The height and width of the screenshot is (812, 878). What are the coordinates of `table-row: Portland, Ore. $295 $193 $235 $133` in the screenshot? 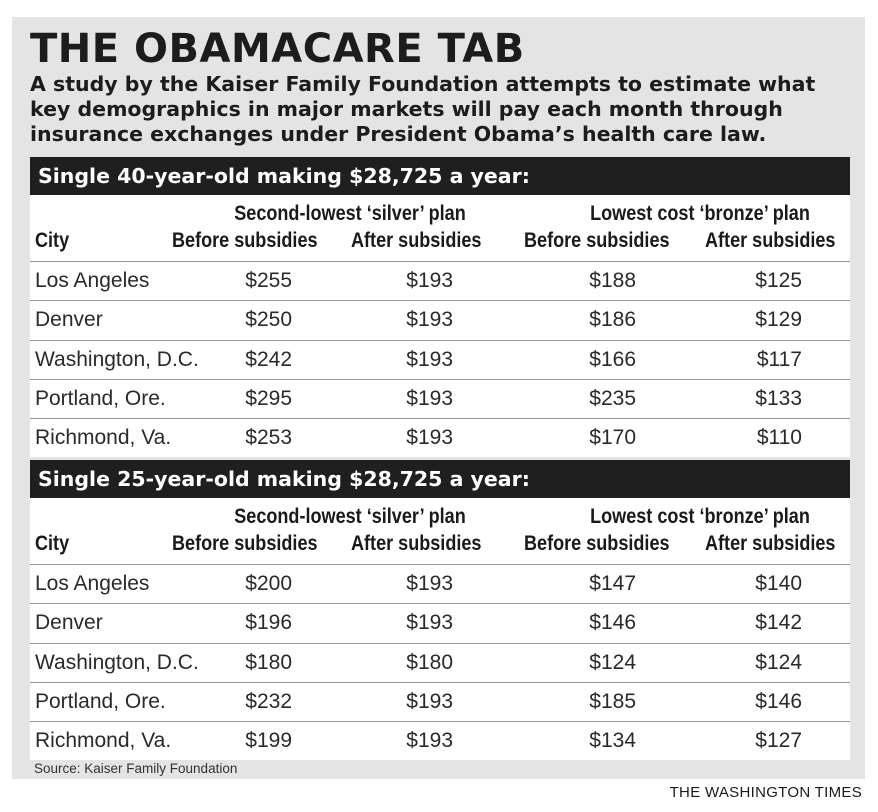 It's located at (440, 398).